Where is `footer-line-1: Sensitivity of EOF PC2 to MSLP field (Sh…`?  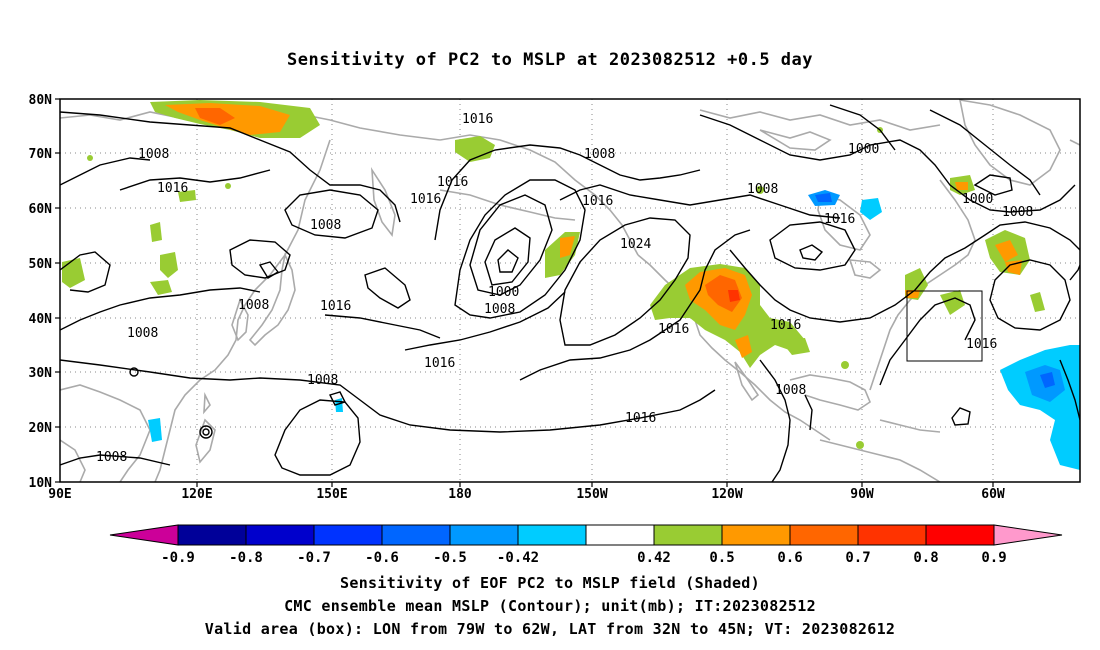
footer-line-1: Sensitivity of EOF PC2 to MSLP field (Sh… is located at coordinates (550, 583).